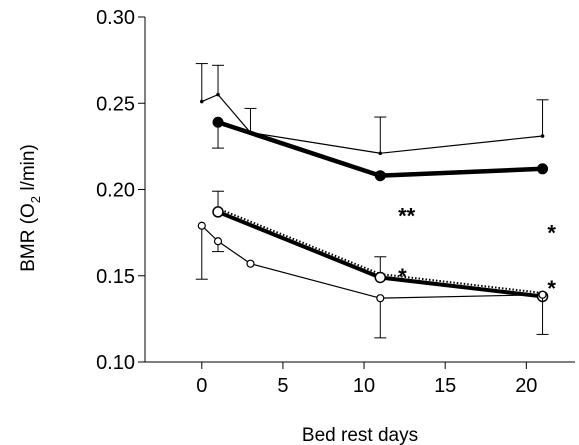  I want to click on y-tick-label: 0.10, so click(115, 363).